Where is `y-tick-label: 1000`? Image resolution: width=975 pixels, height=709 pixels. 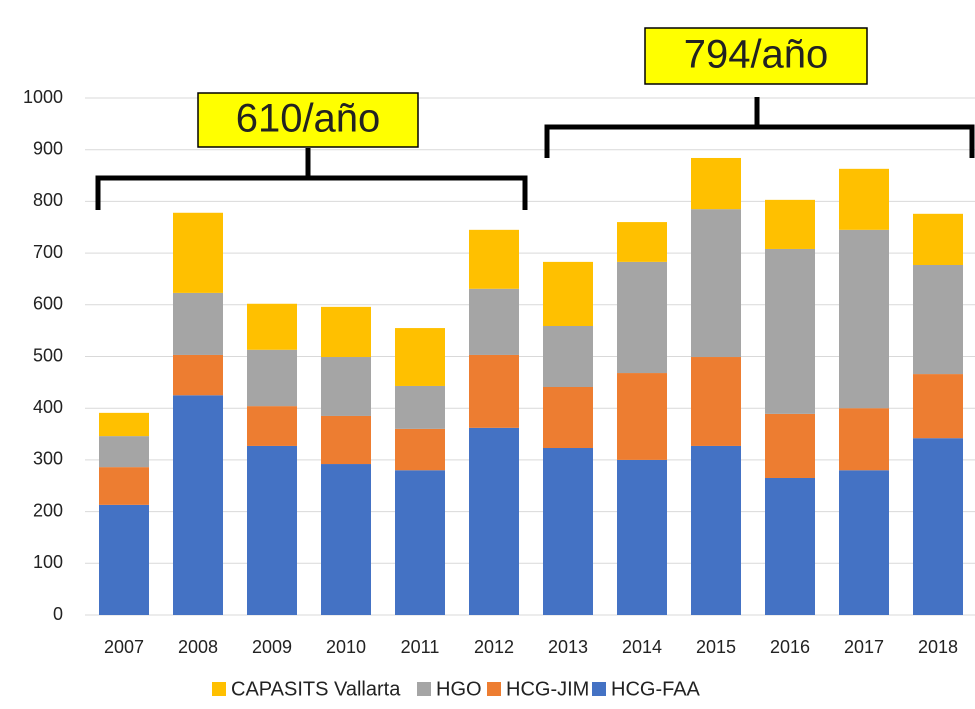 y-tick-label: 1000 is located at coordinates (43, 97).